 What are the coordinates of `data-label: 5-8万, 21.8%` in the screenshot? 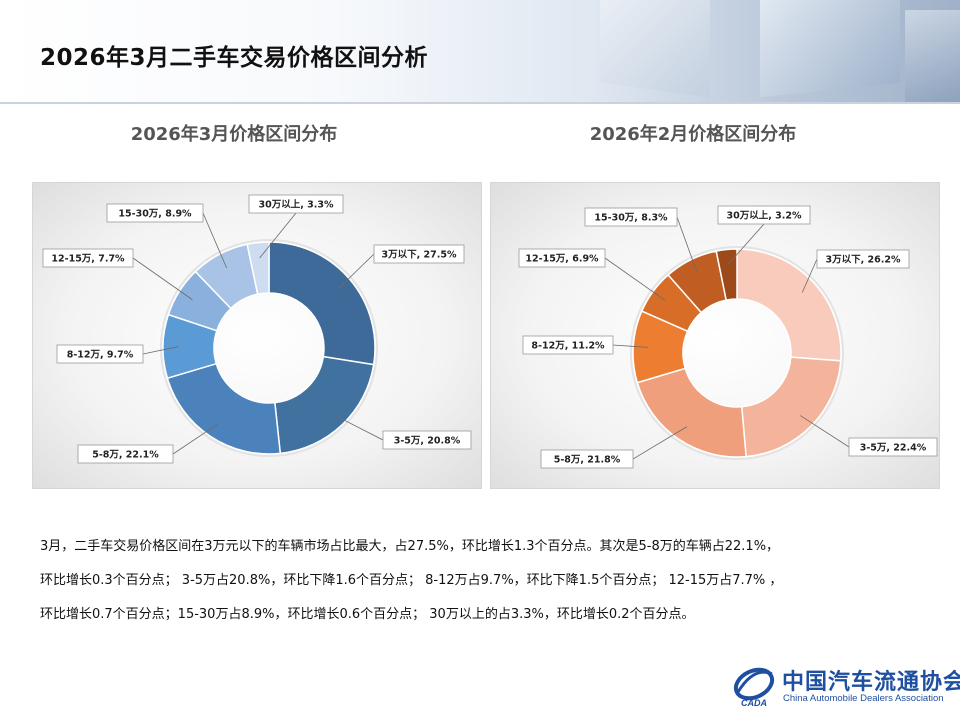 It's located at (587, 460).